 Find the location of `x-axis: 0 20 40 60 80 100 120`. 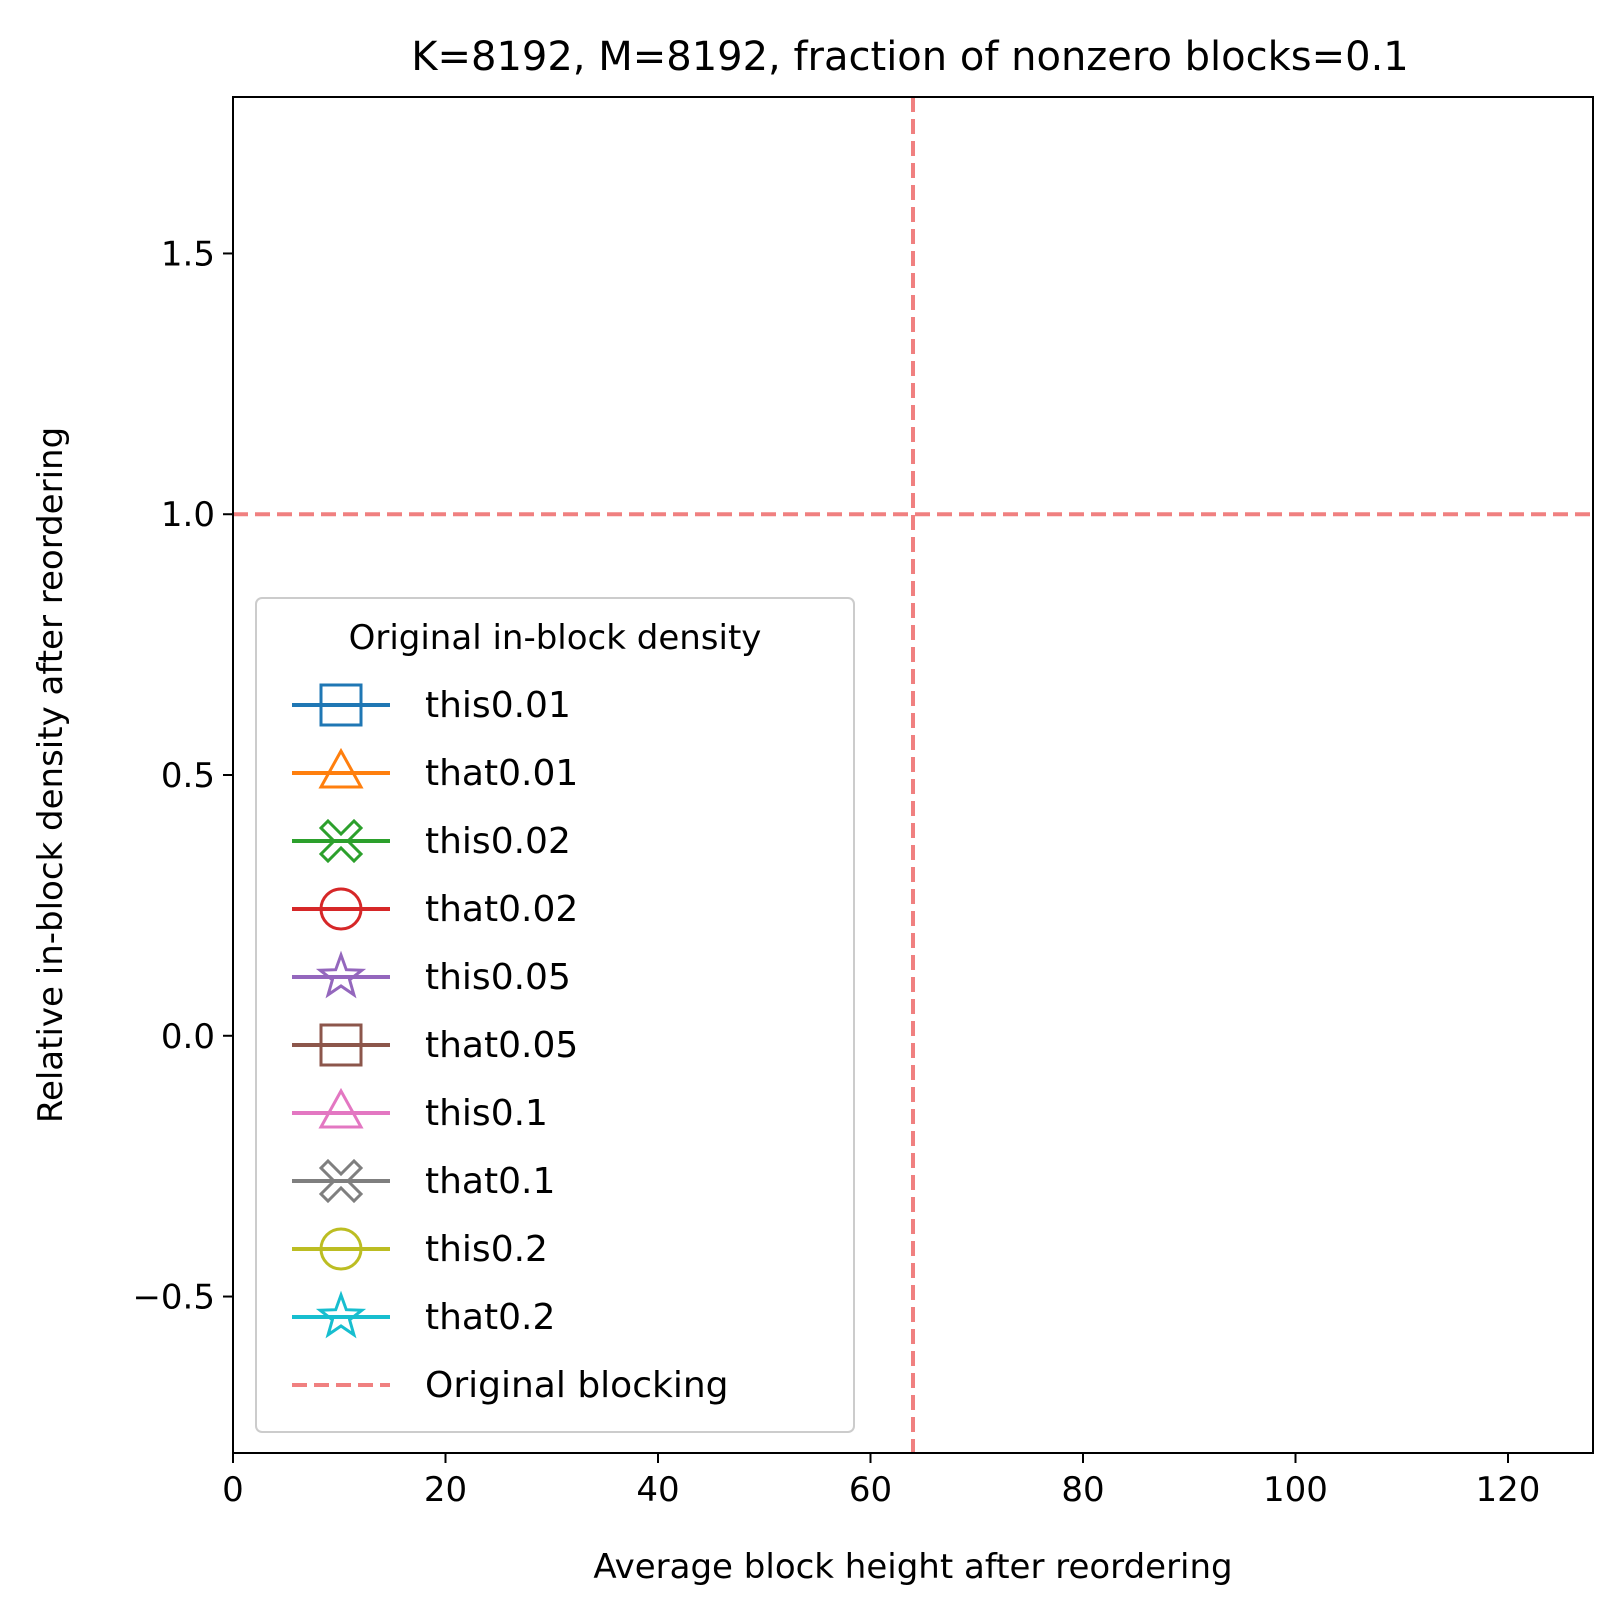

x-axis: 0 20 40 60 80 100 120 is located at coordinates (881, 1481).